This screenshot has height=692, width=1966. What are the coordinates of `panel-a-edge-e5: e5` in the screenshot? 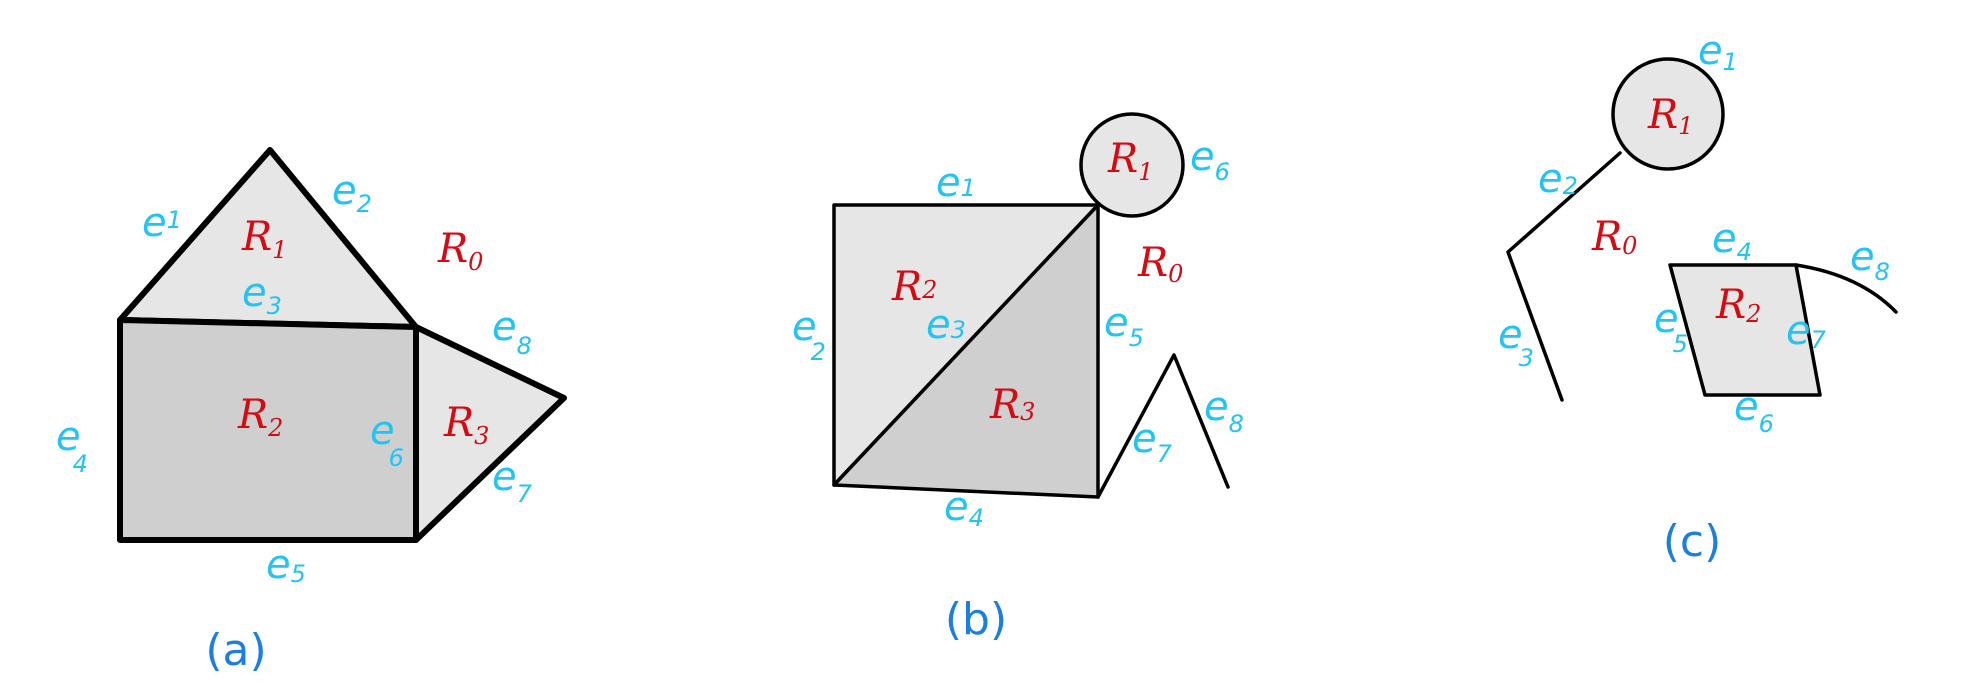 It's located at (286, 565).